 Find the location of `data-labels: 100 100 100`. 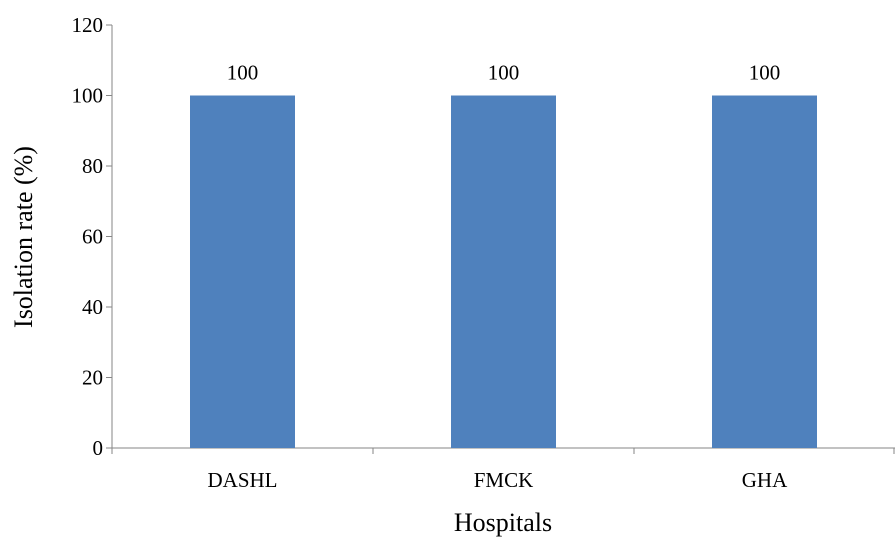

data-labels: 100 100 100 is located at coordinates (504, 73).